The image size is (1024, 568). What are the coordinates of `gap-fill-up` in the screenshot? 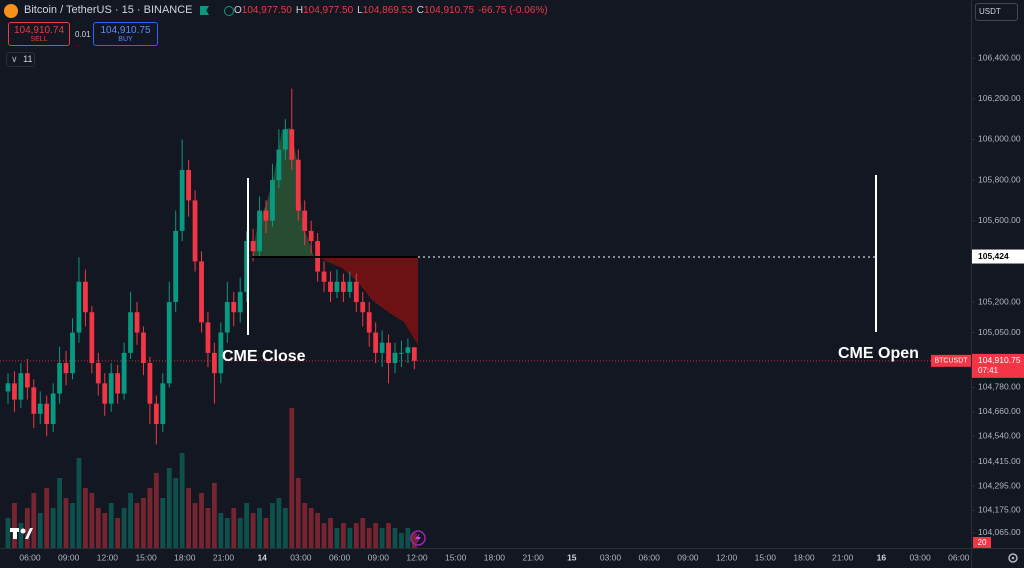 It's located at (283, 192).